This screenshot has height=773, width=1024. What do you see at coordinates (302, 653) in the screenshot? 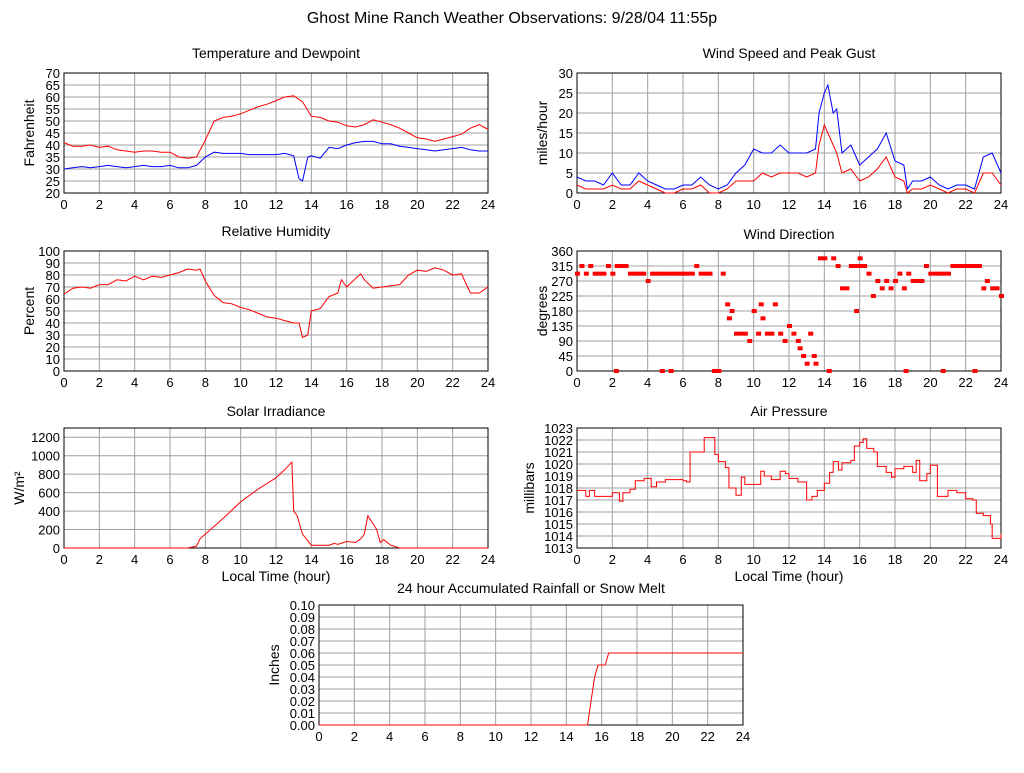
I see `y-tick-label: 0.06` at bounding box center [302, 653].